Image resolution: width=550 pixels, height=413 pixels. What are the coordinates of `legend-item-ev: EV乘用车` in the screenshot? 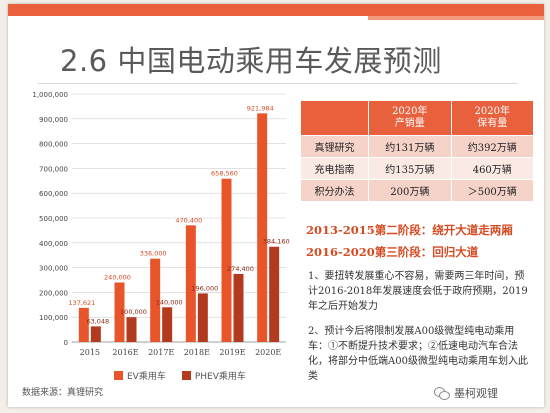 It's located at (140, 375).